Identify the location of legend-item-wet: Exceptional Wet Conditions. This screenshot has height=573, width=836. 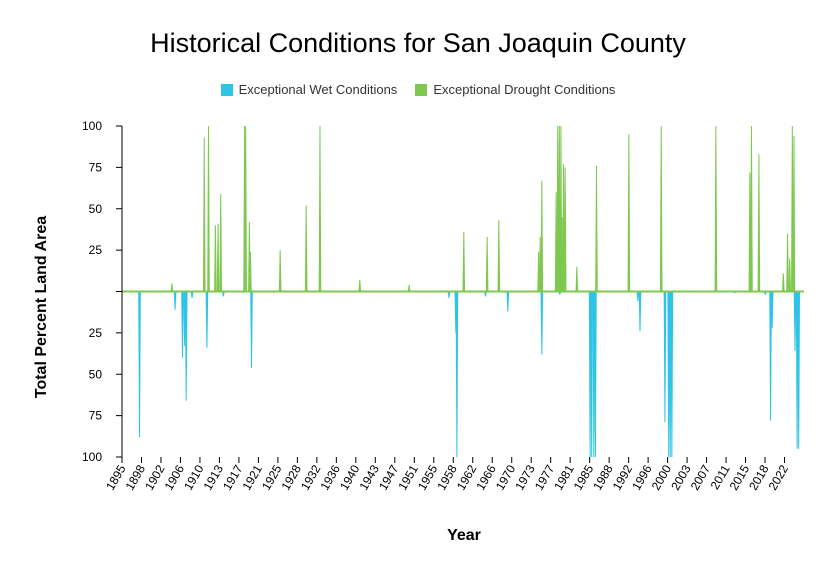
(309, 89).